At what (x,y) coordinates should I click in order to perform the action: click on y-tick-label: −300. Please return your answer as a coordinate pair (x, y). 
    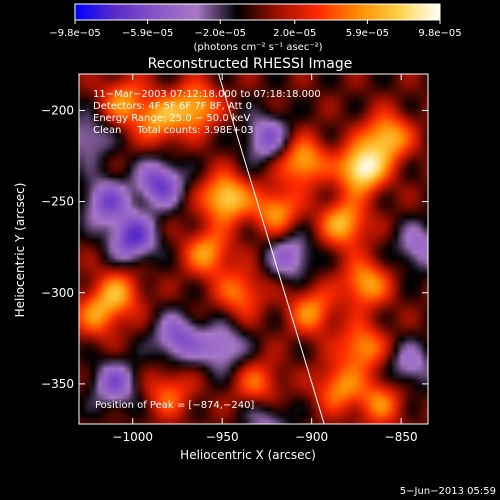
    Looking at the image, I should click on (57, 293).